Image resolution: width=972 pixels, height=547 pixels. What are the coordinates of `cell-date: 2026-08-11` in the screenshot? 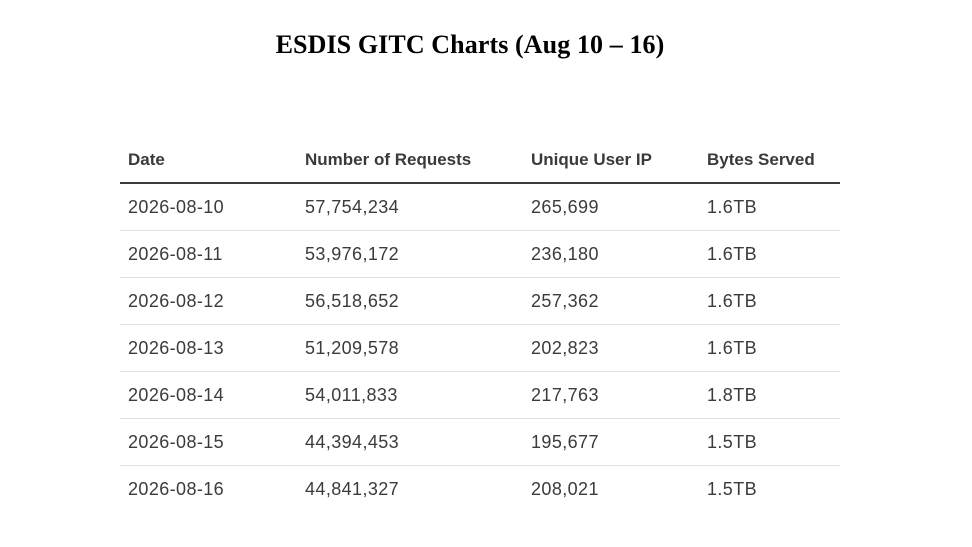 It's located at (208, 254).